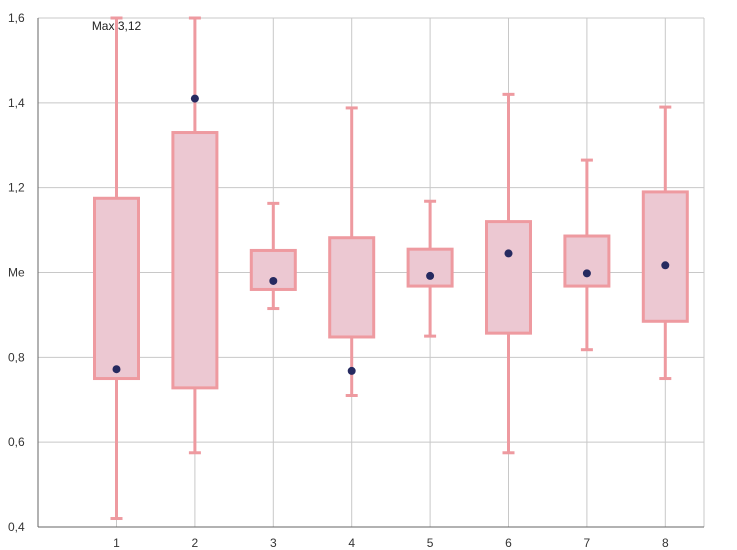 The width and height of the screenshot is (737, 550). I want to click on max-annotation: Max 3,12, so click(117, 26).